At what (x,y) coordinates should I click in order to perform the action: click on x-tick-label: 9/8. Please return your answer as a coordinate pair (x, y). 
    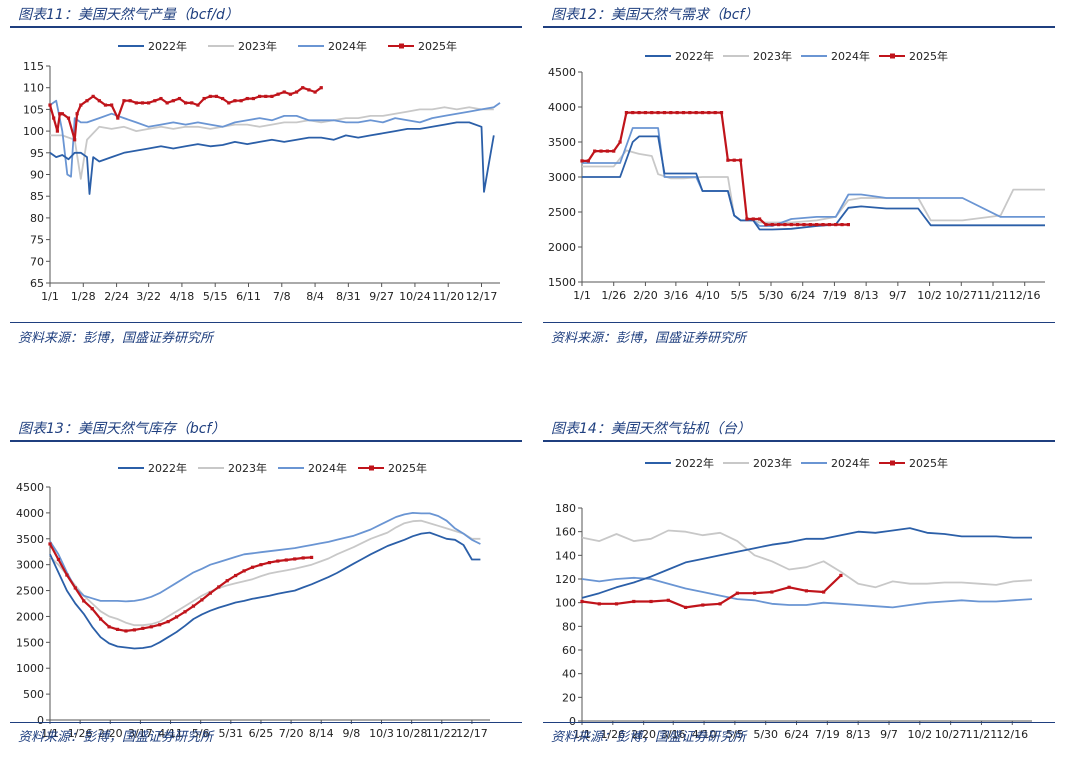
    Looking at the image, I should click on (352, 733).